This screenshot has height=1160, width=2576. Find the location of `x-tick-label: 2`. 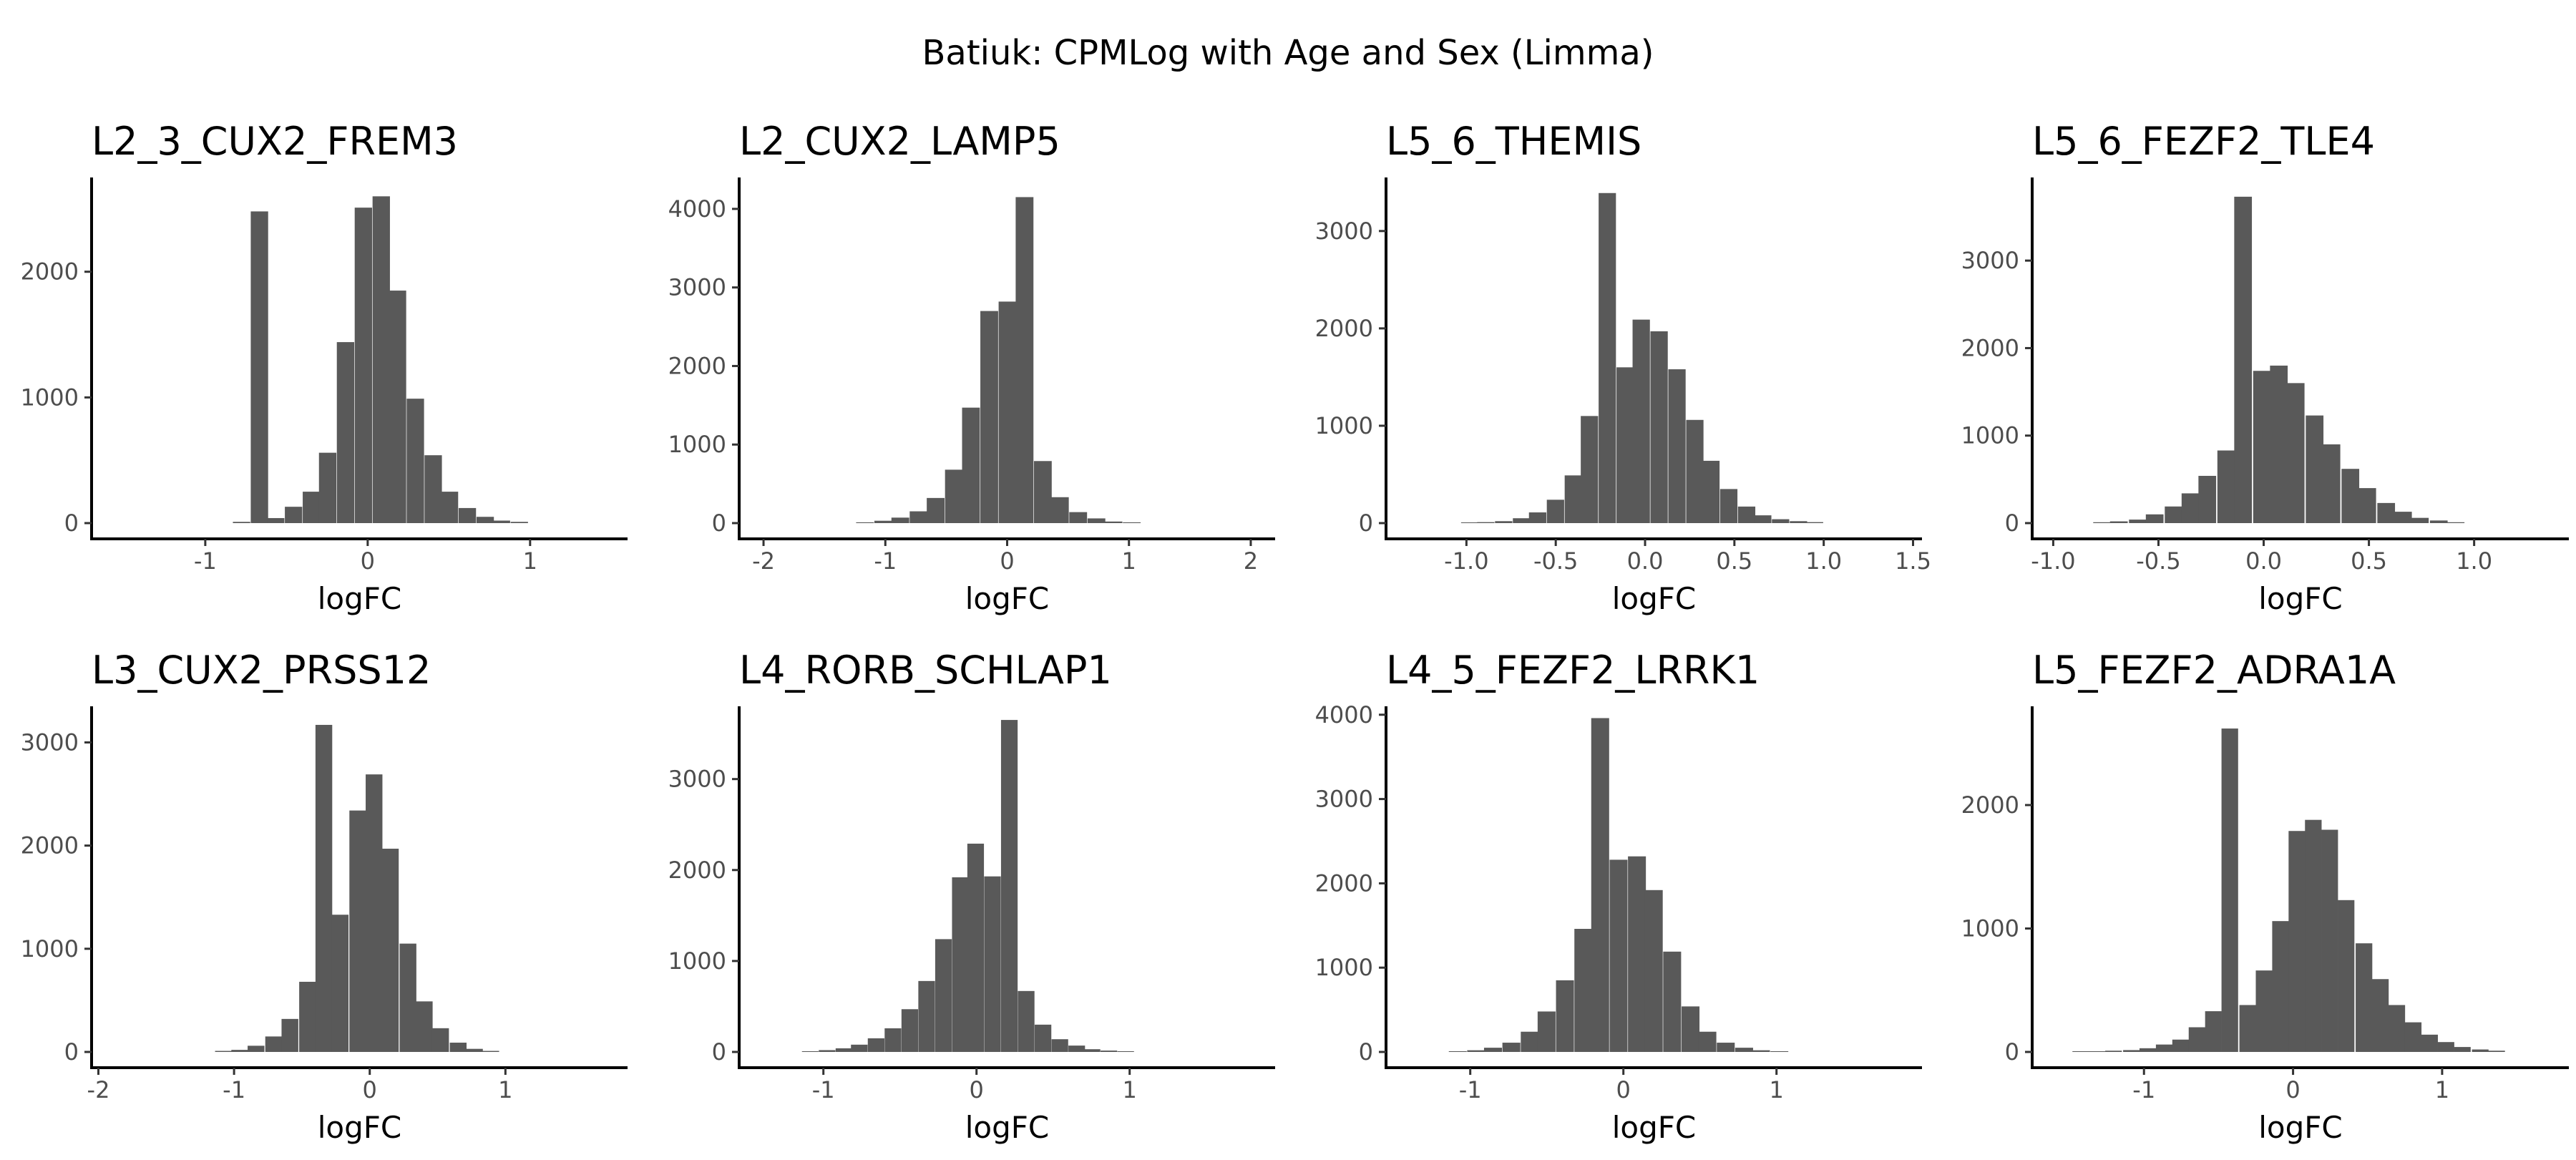

x-tick-label: 2 is located at coordinates (1251, 561).